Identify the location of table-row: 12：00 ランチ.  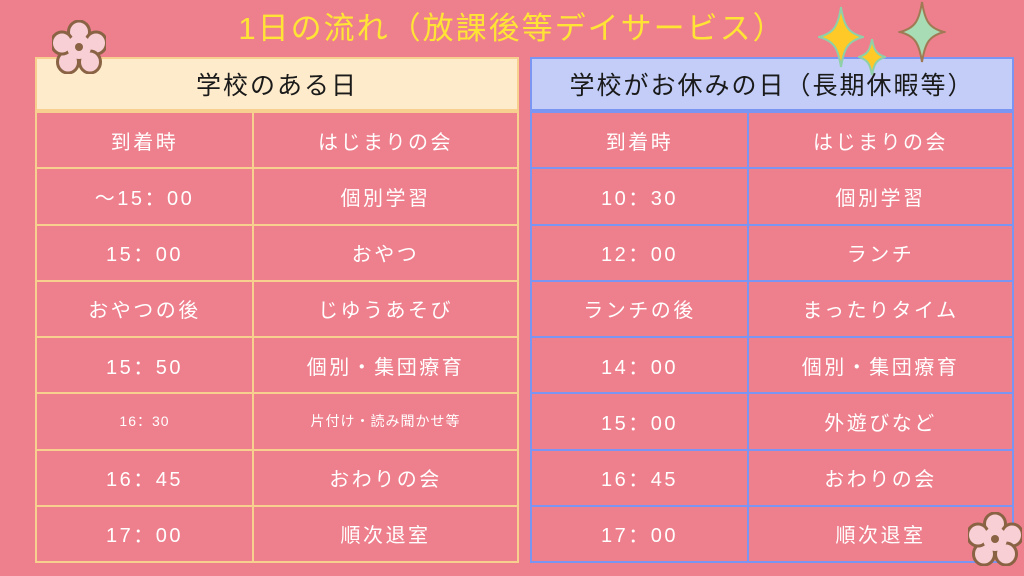
(772, 253).